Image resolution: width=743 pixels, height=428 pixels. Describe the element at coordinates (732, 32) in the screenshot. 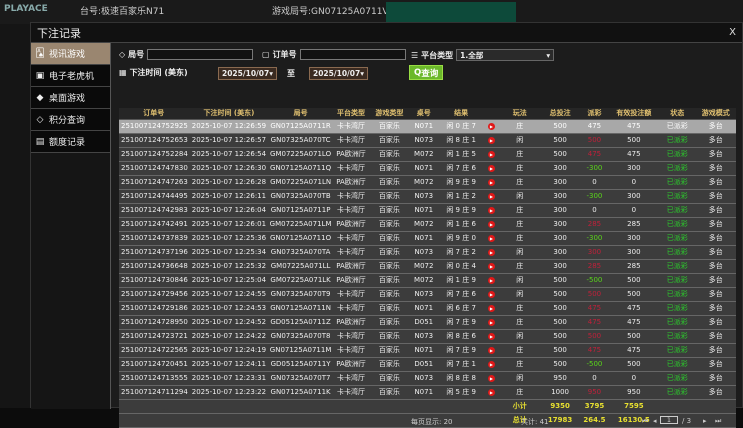

I see `close-button: X` at that location.